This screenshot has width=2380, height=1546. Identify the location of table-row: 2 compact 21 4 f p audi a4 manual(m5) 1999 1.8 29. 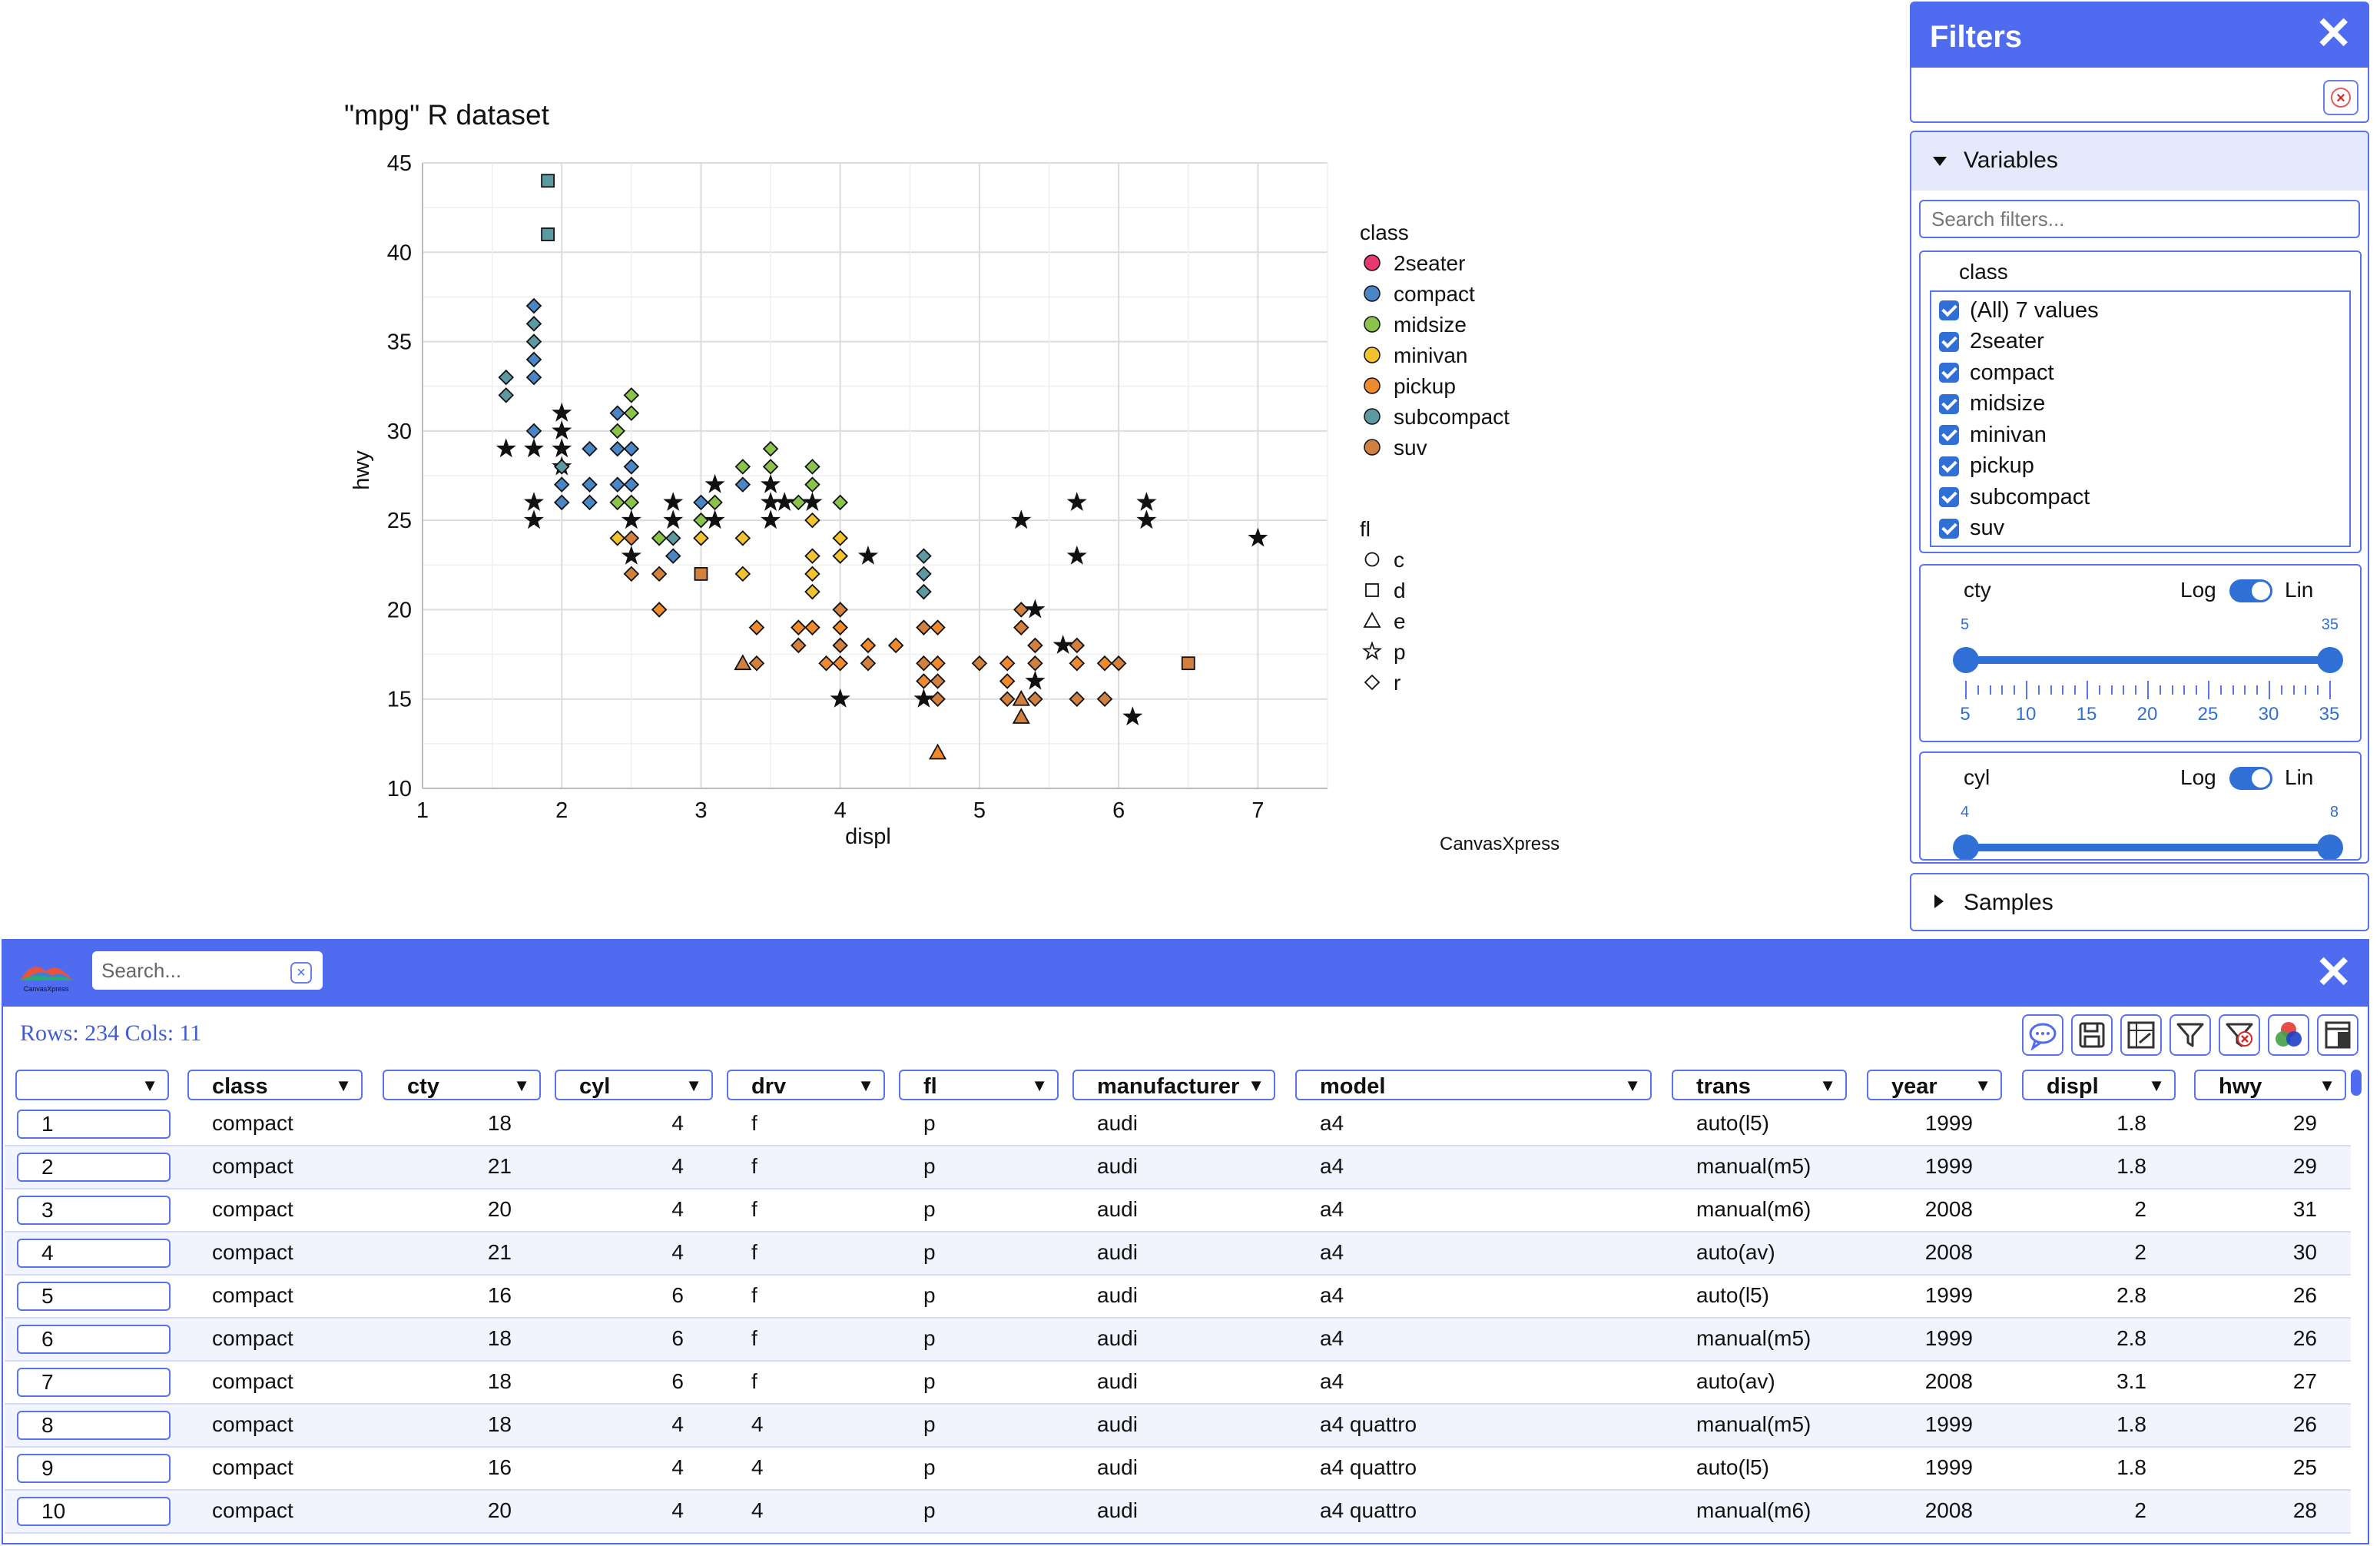
(1178, 1167).